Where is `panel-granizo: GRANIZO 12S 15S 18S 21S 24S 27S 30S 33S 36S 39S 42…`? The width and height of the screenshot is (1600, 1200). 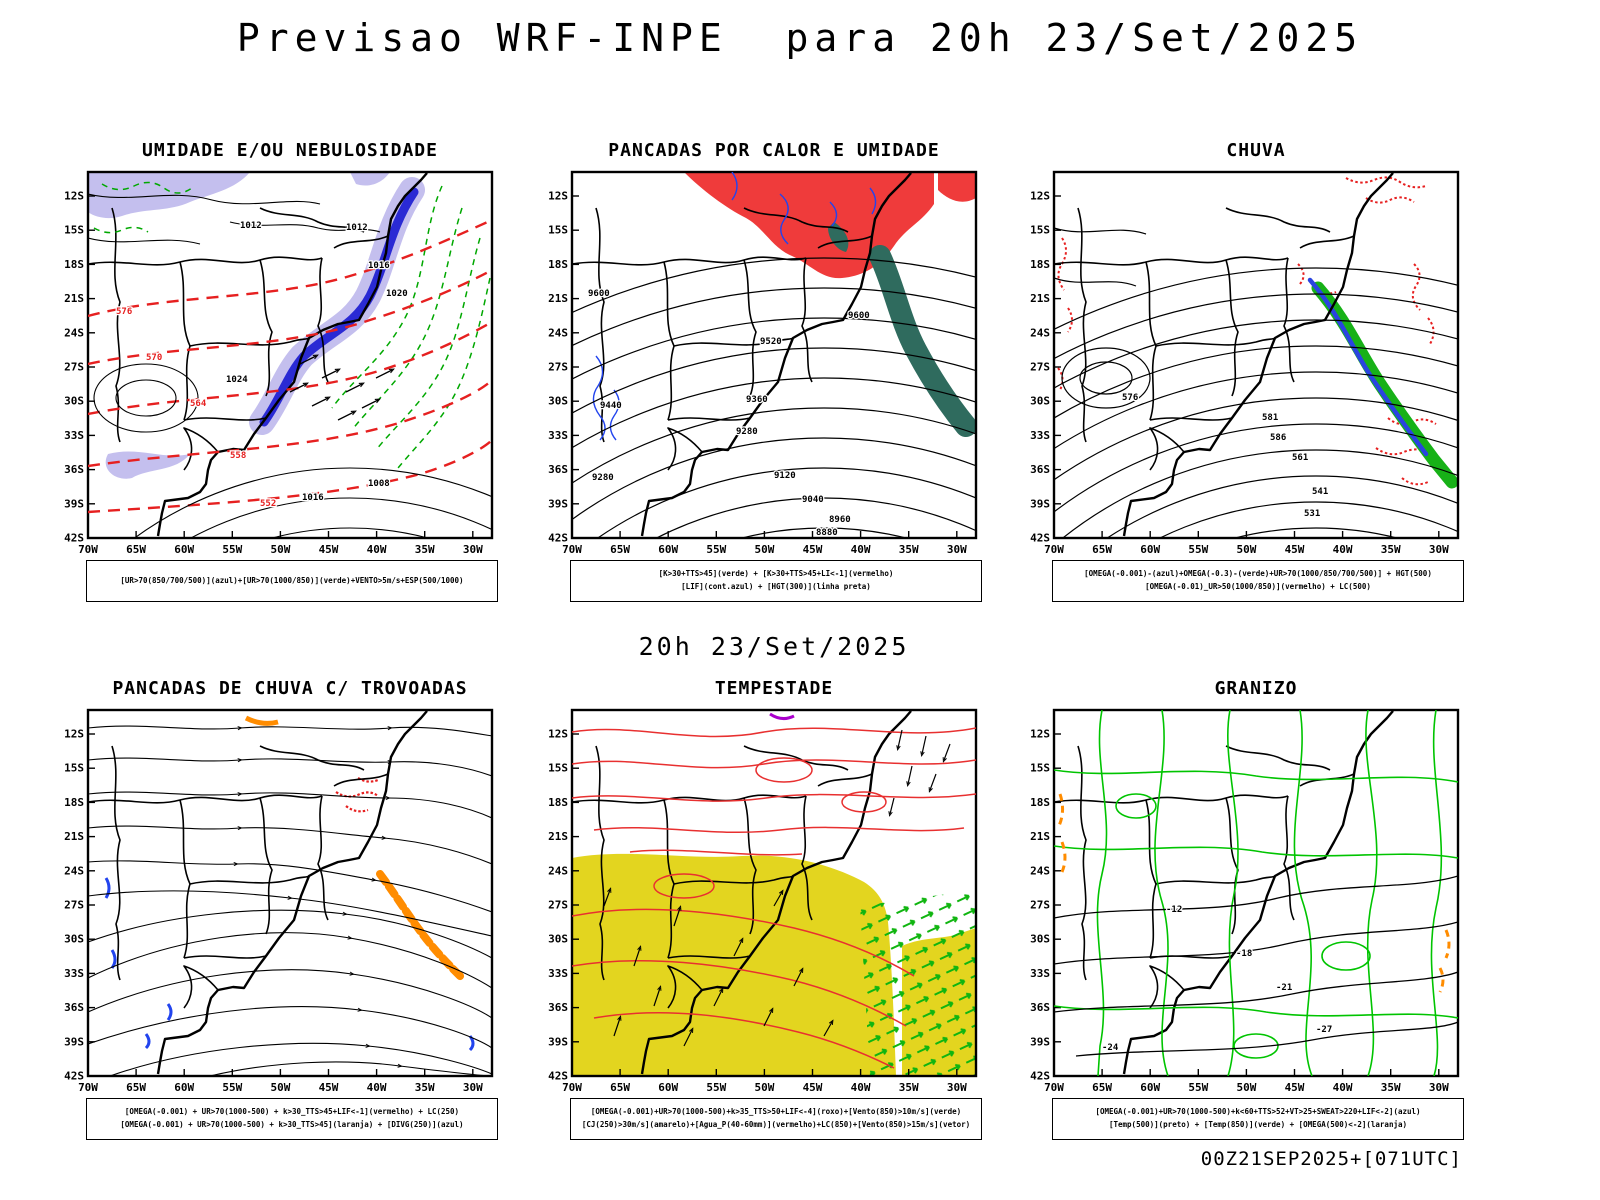
panel-granizo: GRANIZO 12S 15S 18S 21S 24S 27S 30S 33S 36S 39S 42… is located at coordinates (1246, 909).